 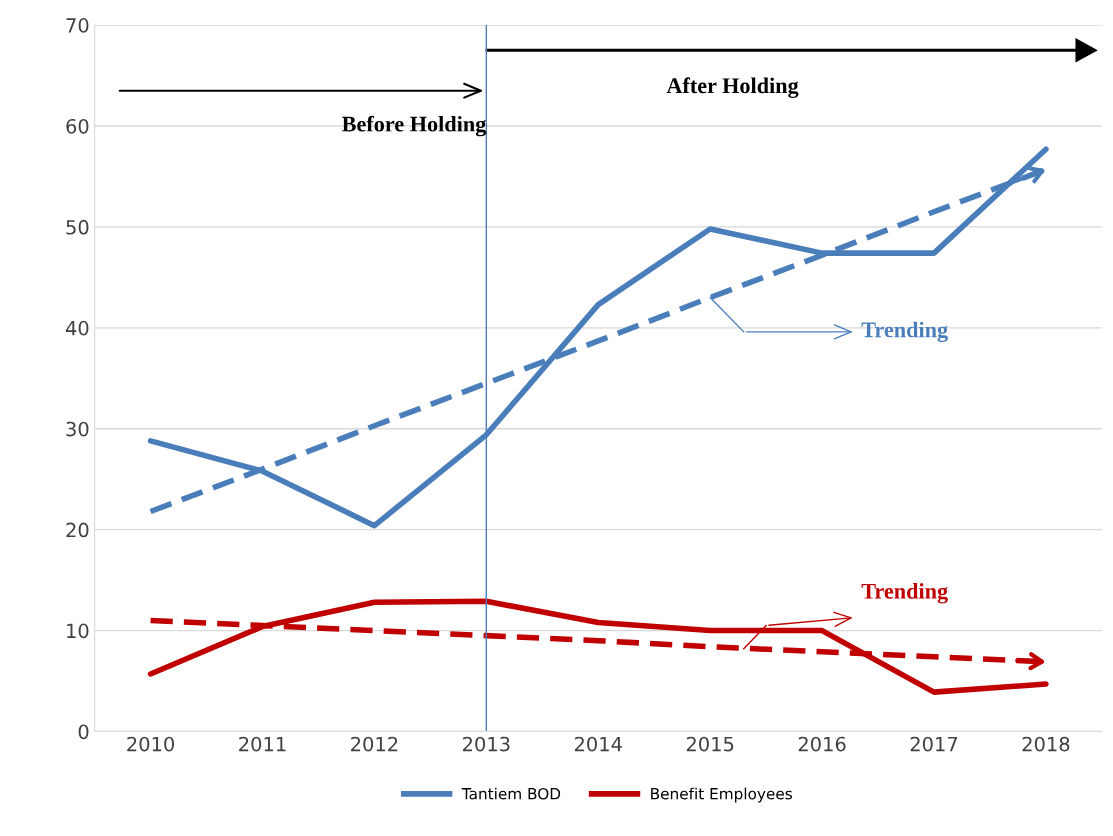 What do you see at coordinates (511, 793) in the screenshot?
I see `legend-label: Tantiem BOD` at bounding box center [511, 793].